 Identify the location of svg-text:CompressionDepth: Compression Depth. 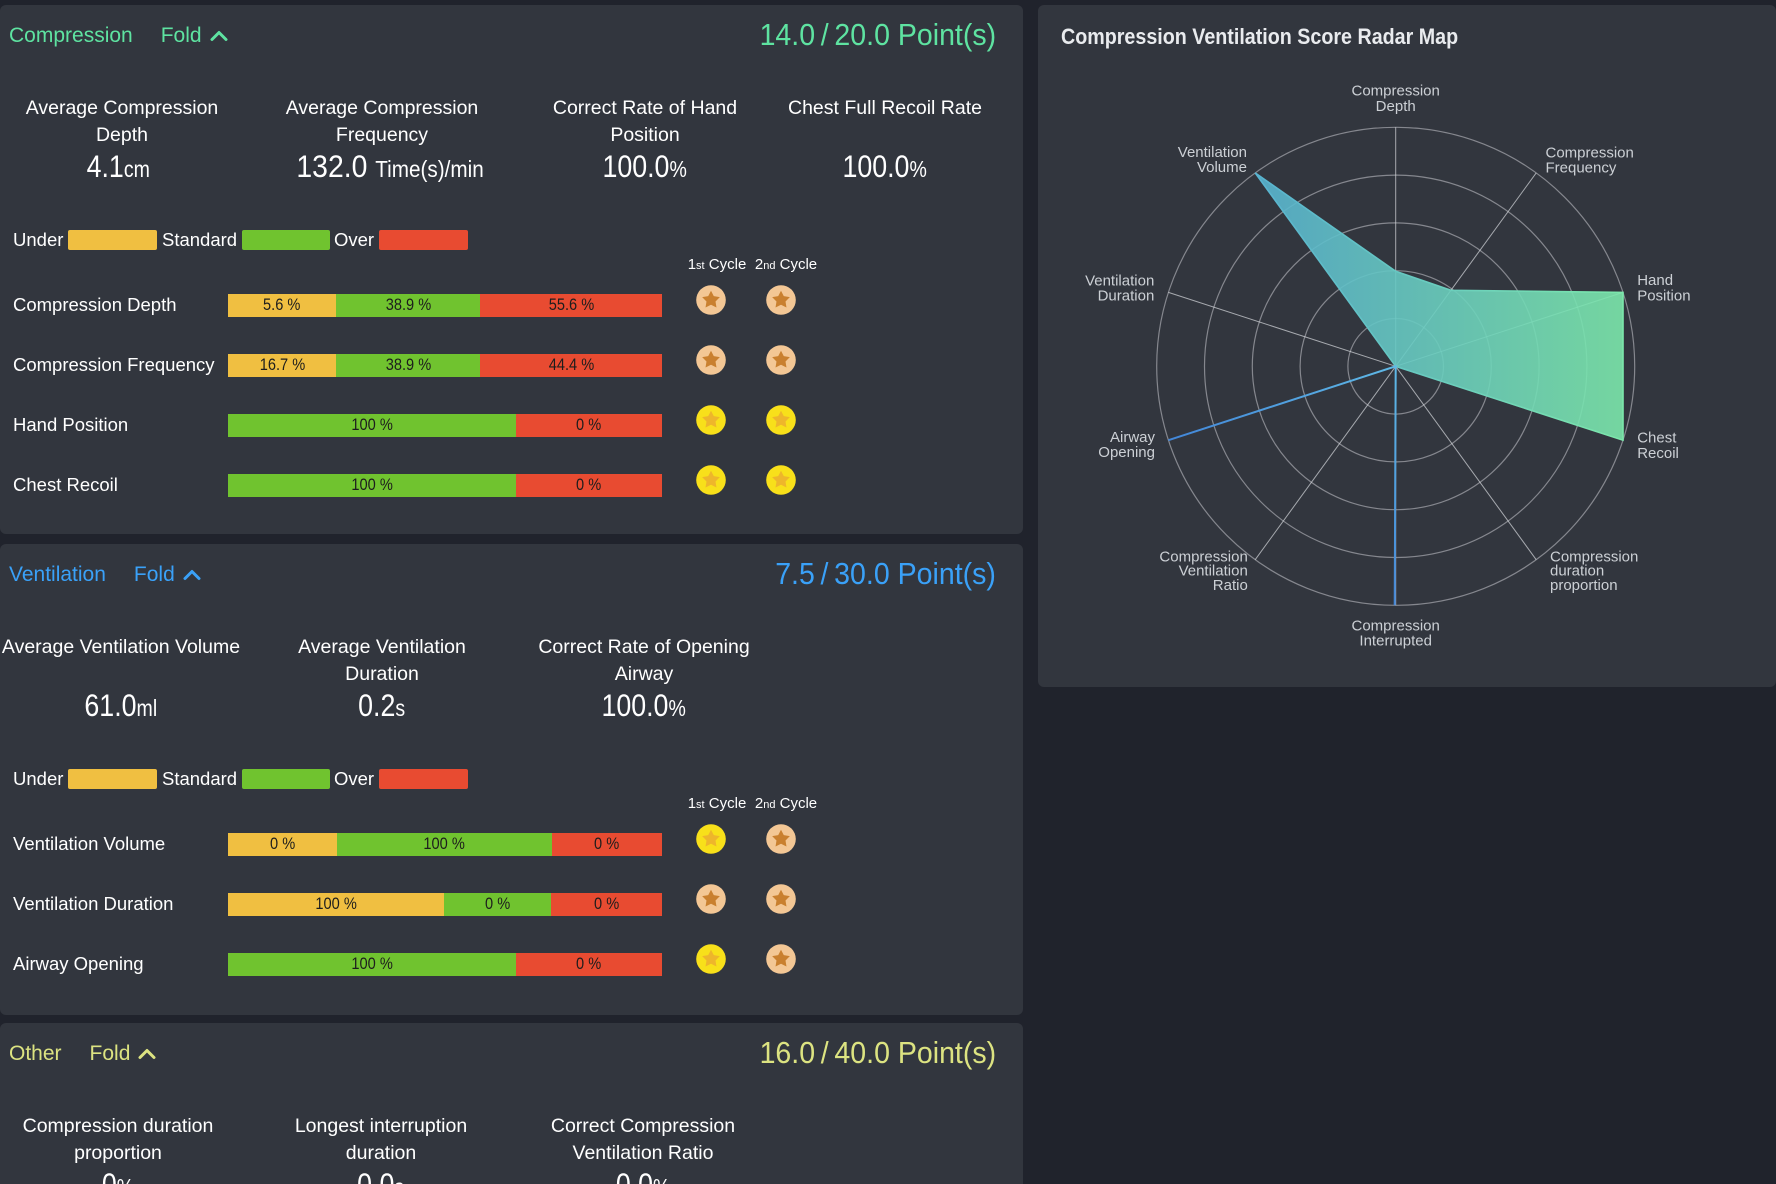
(1396, 99).